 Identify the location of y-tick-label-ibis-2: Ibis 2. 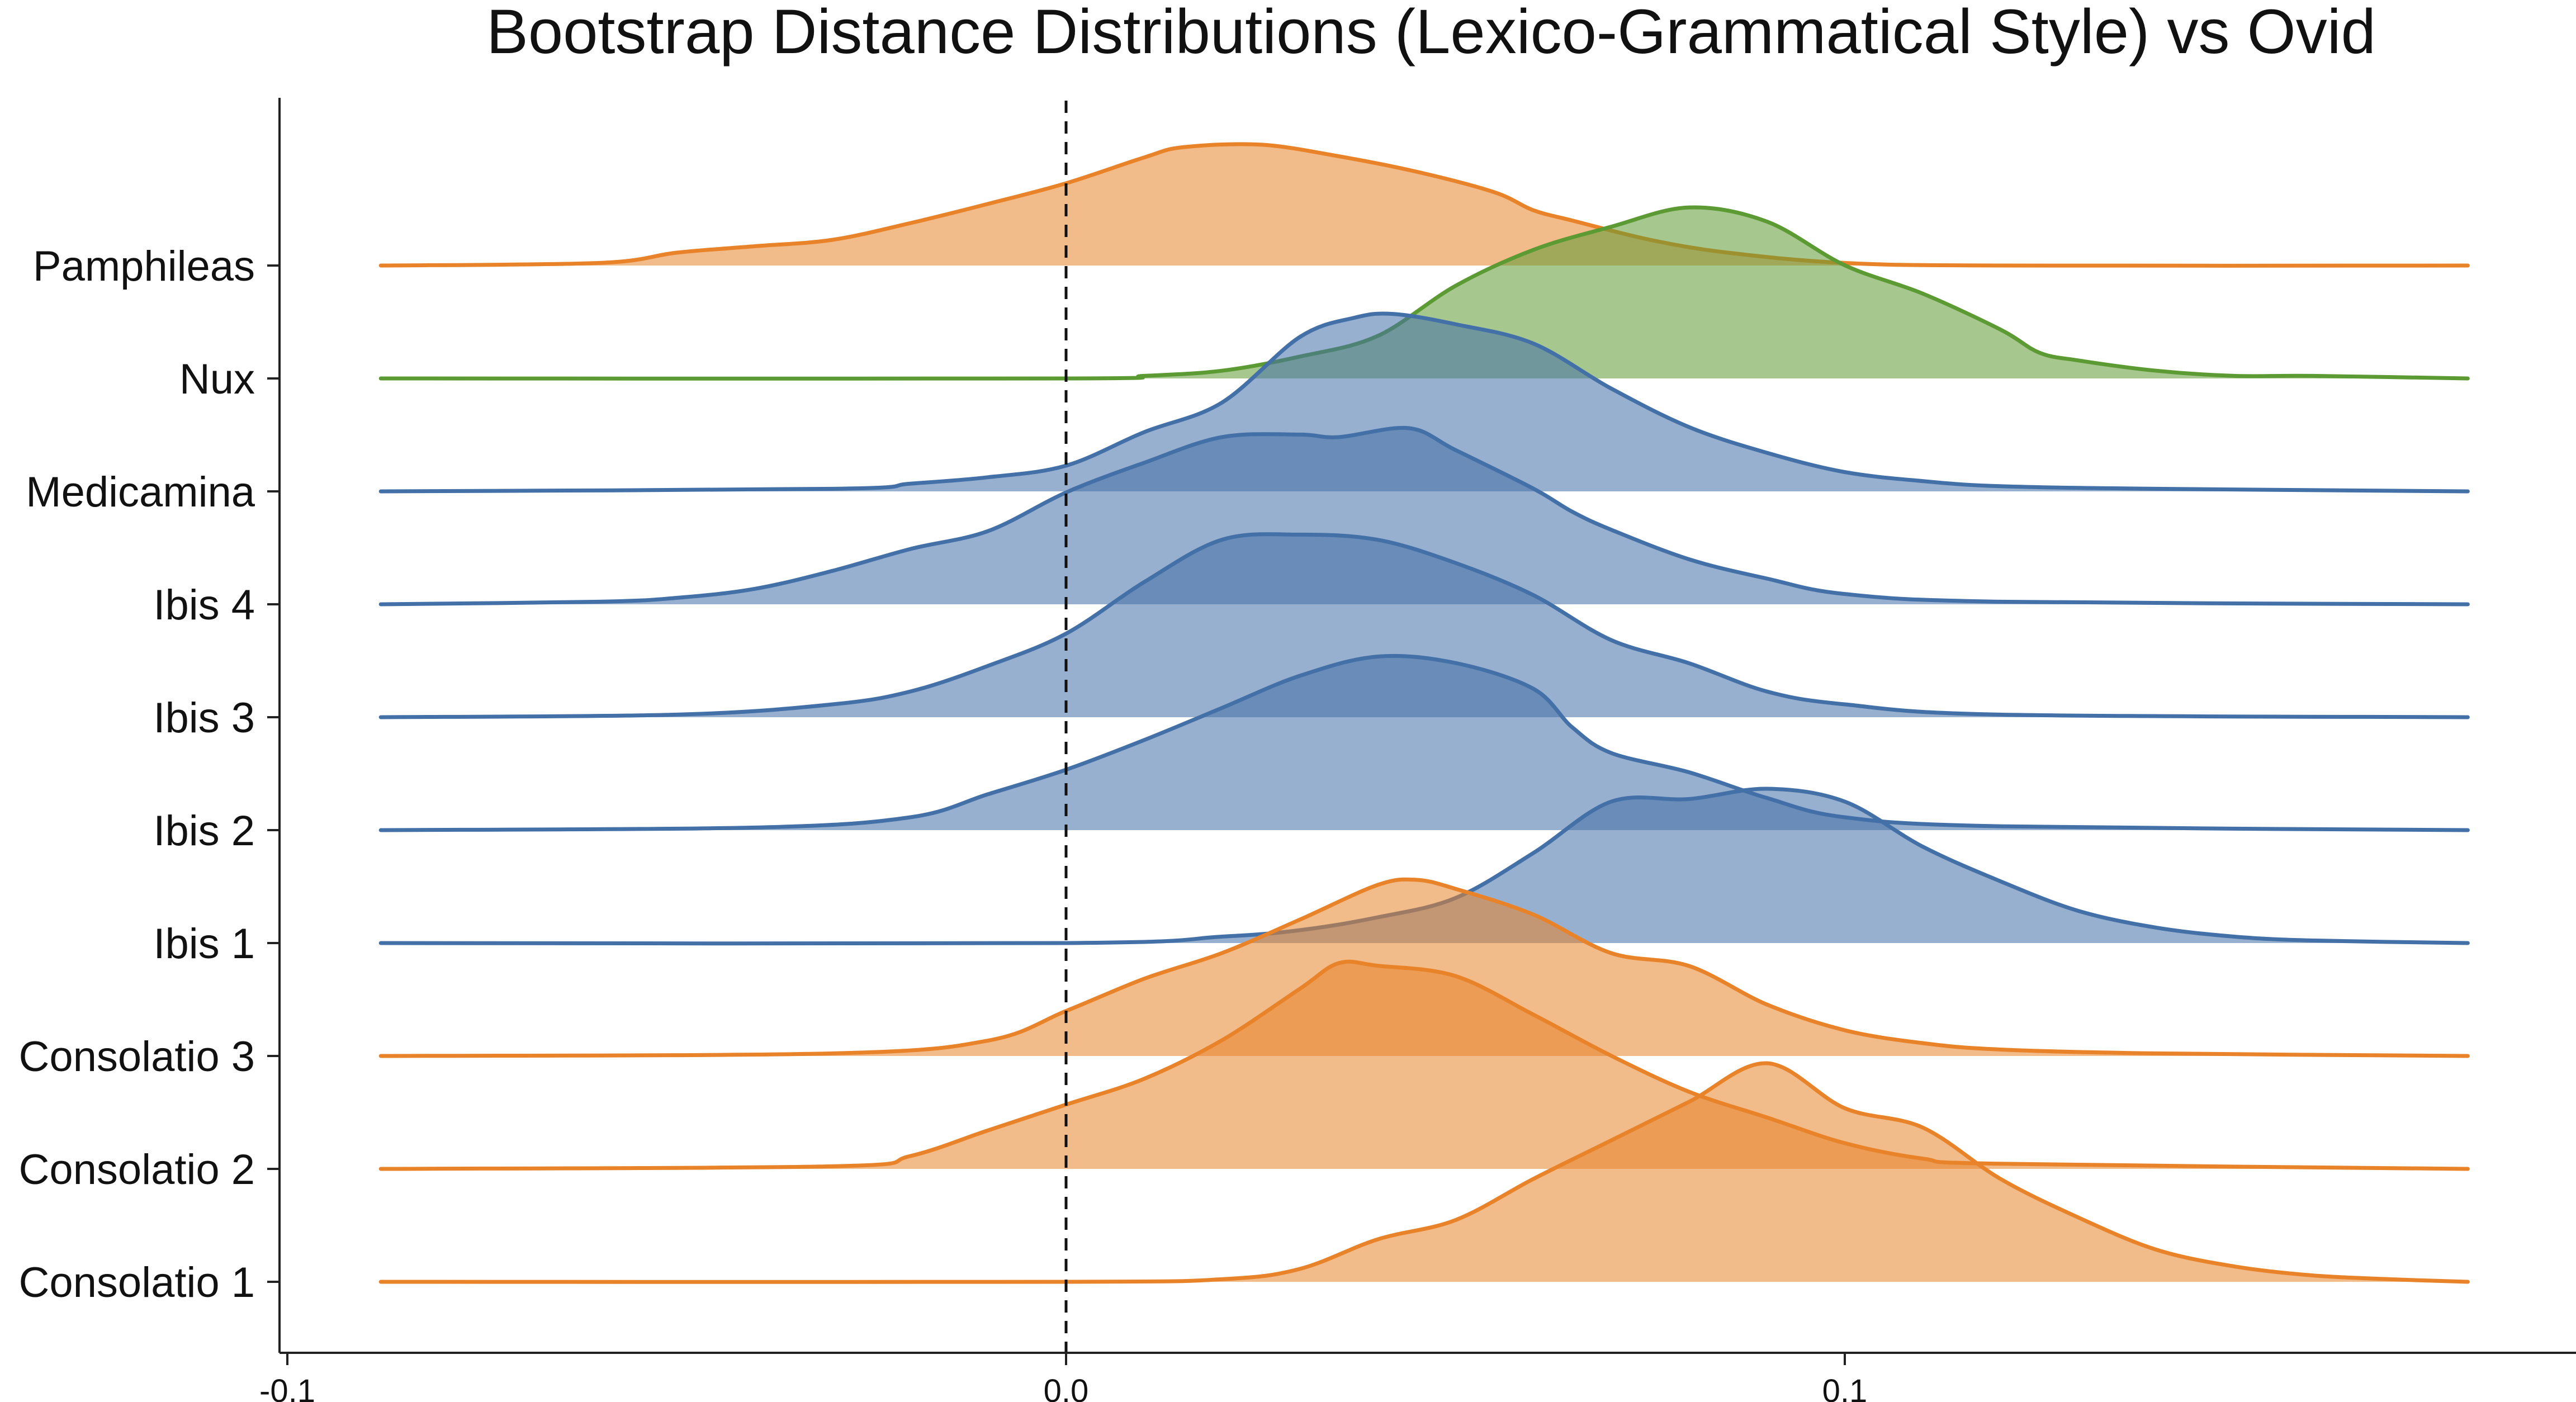
(204, 831).